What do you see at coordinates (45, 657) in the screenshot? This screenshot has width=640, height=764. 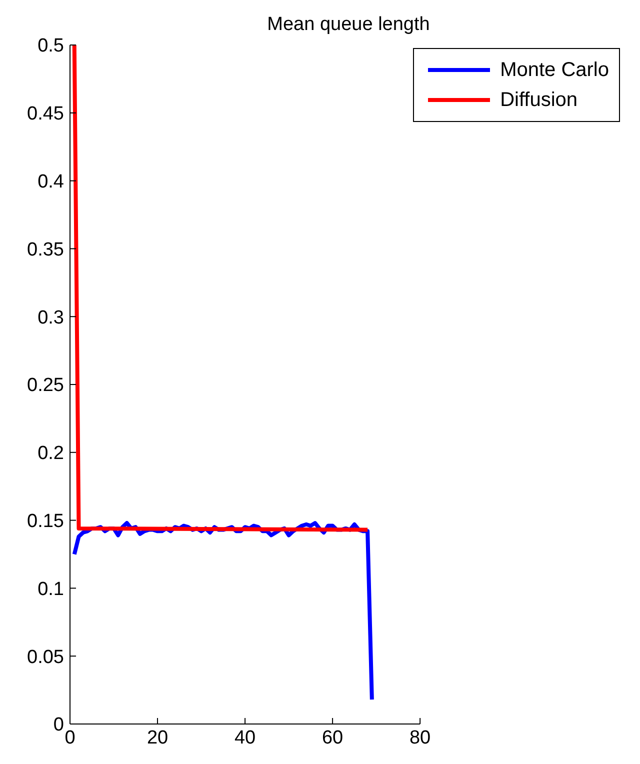 I see `y-tick-label: 0.05` at bounding box center [45, 657].